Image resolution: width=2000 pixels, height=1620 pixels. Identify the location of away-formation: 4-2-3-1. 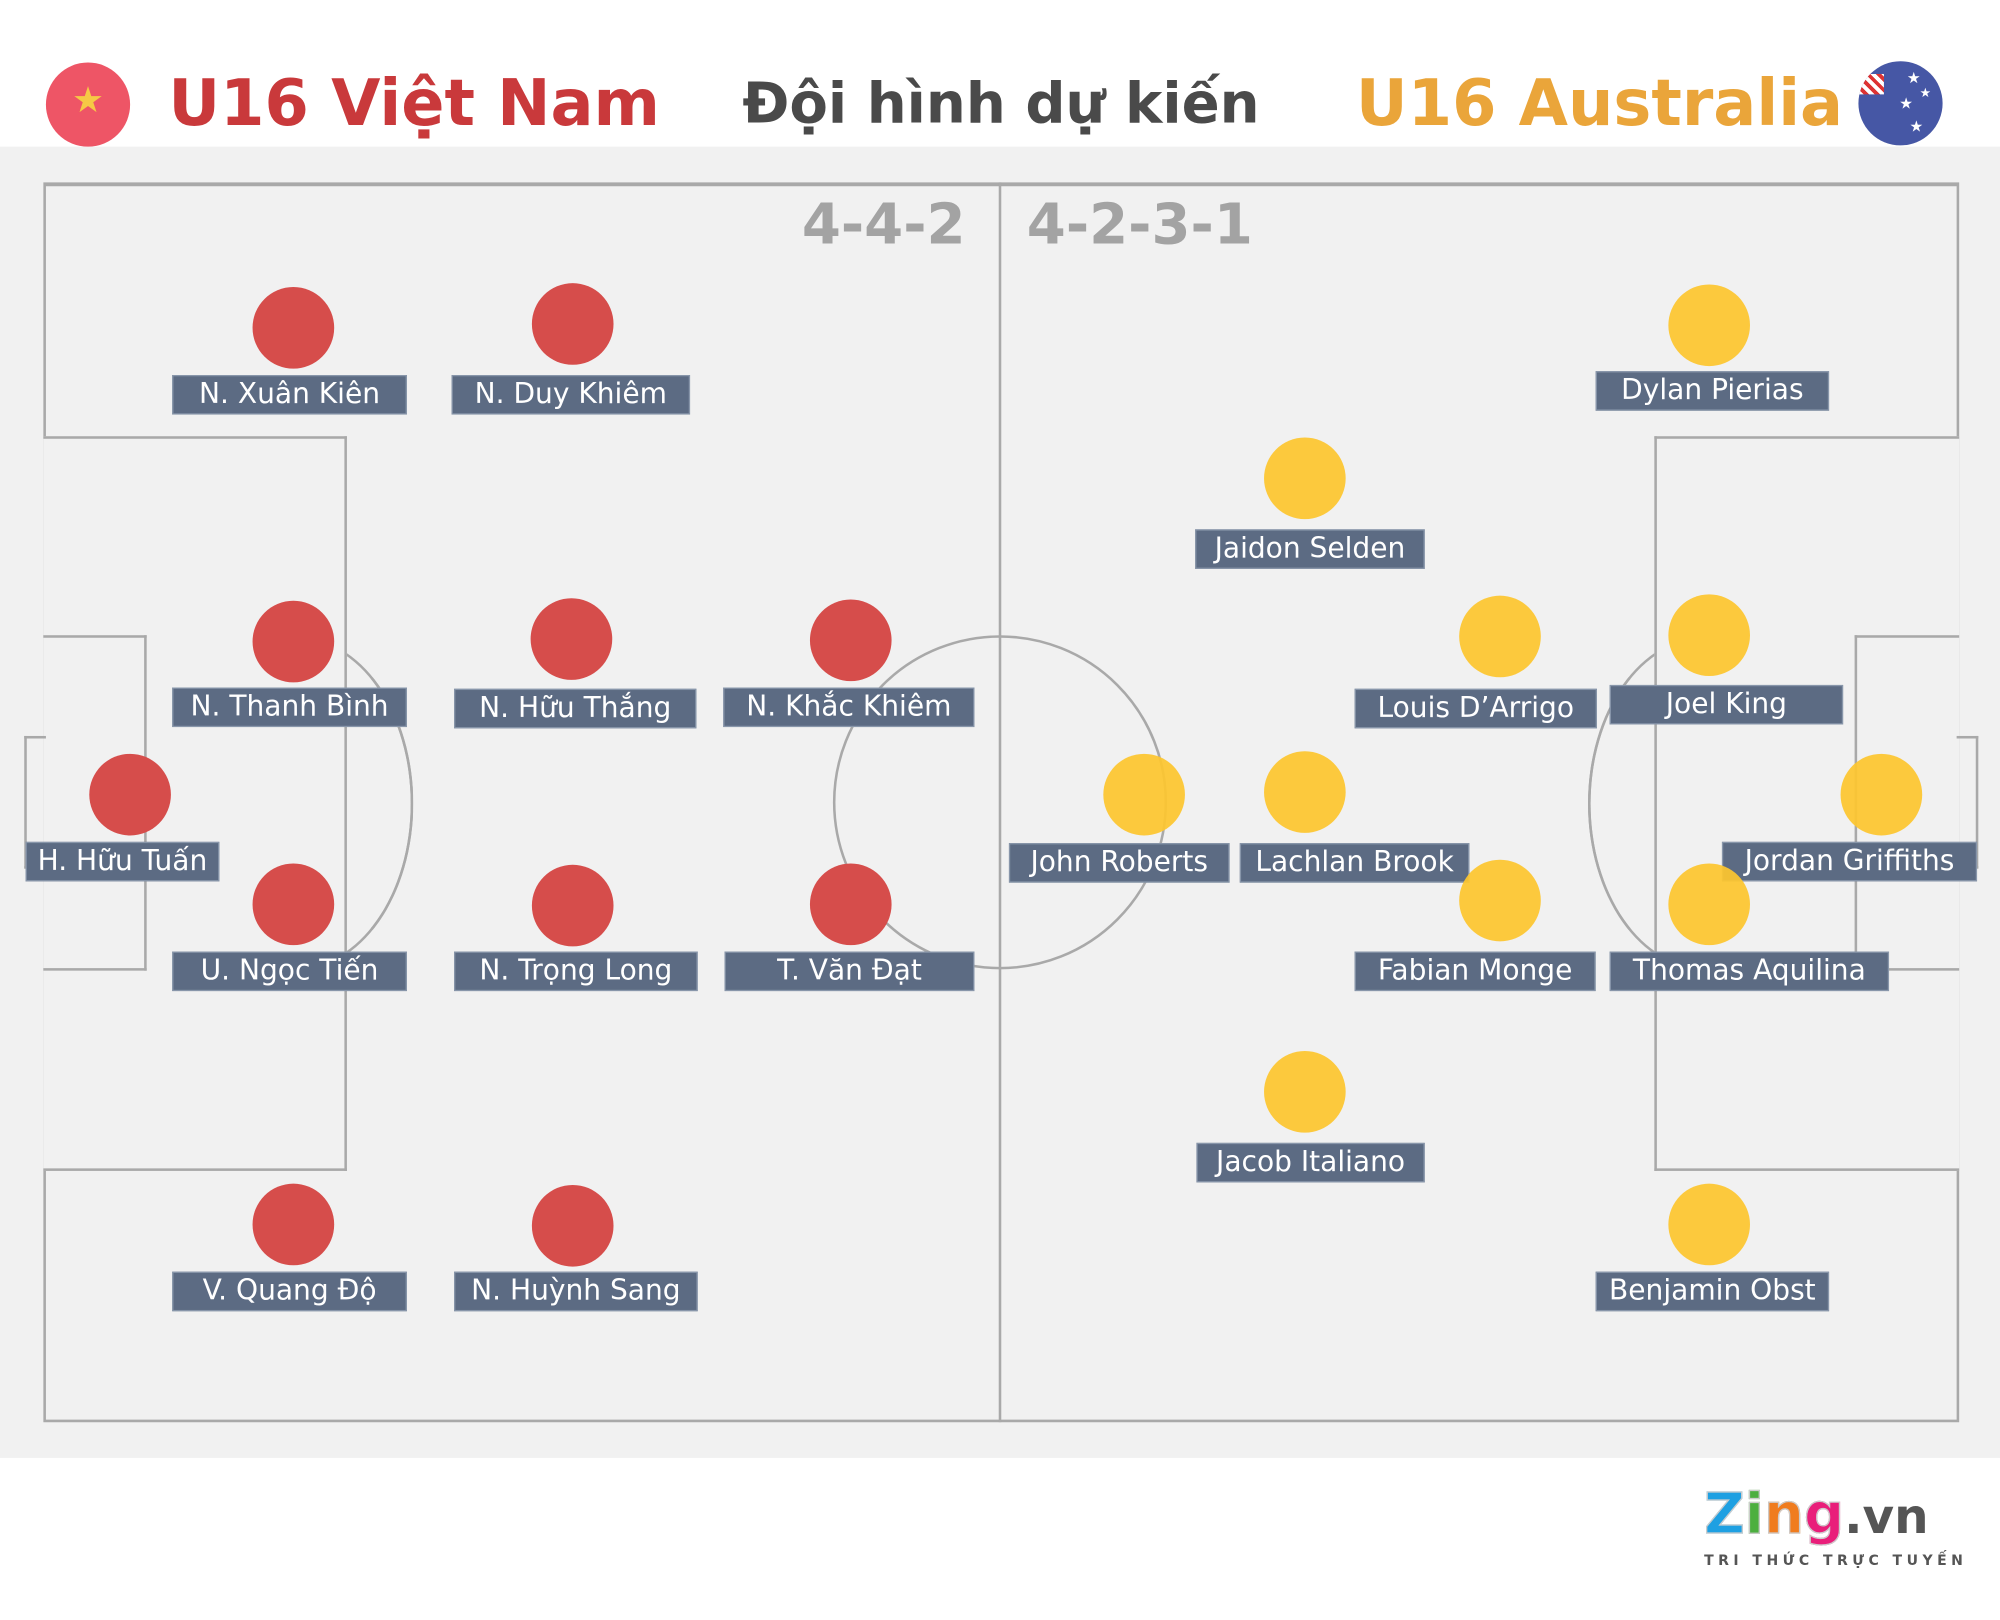
(1139, 225).